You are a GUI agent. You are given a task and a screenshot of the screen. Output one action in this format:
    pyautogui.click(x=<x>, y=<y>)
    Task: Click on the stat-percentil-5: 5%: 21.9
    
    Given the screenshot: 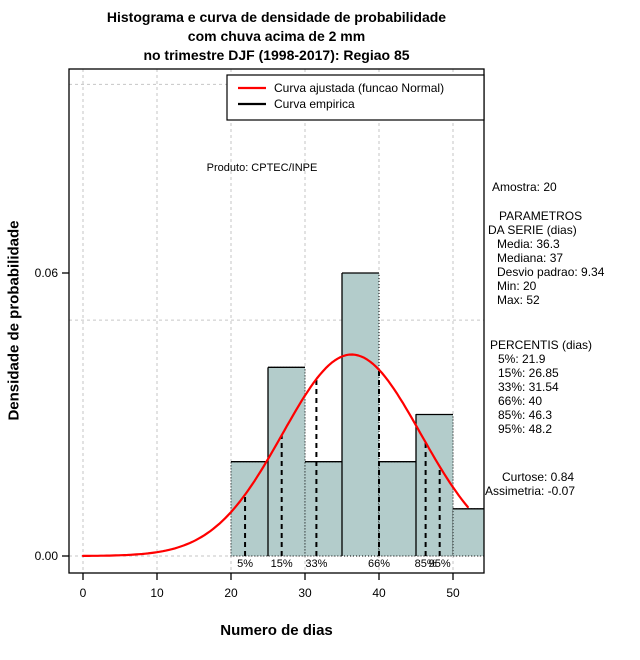 What is the action you would take?
    pyautogui.click(x=522, y=359)
    